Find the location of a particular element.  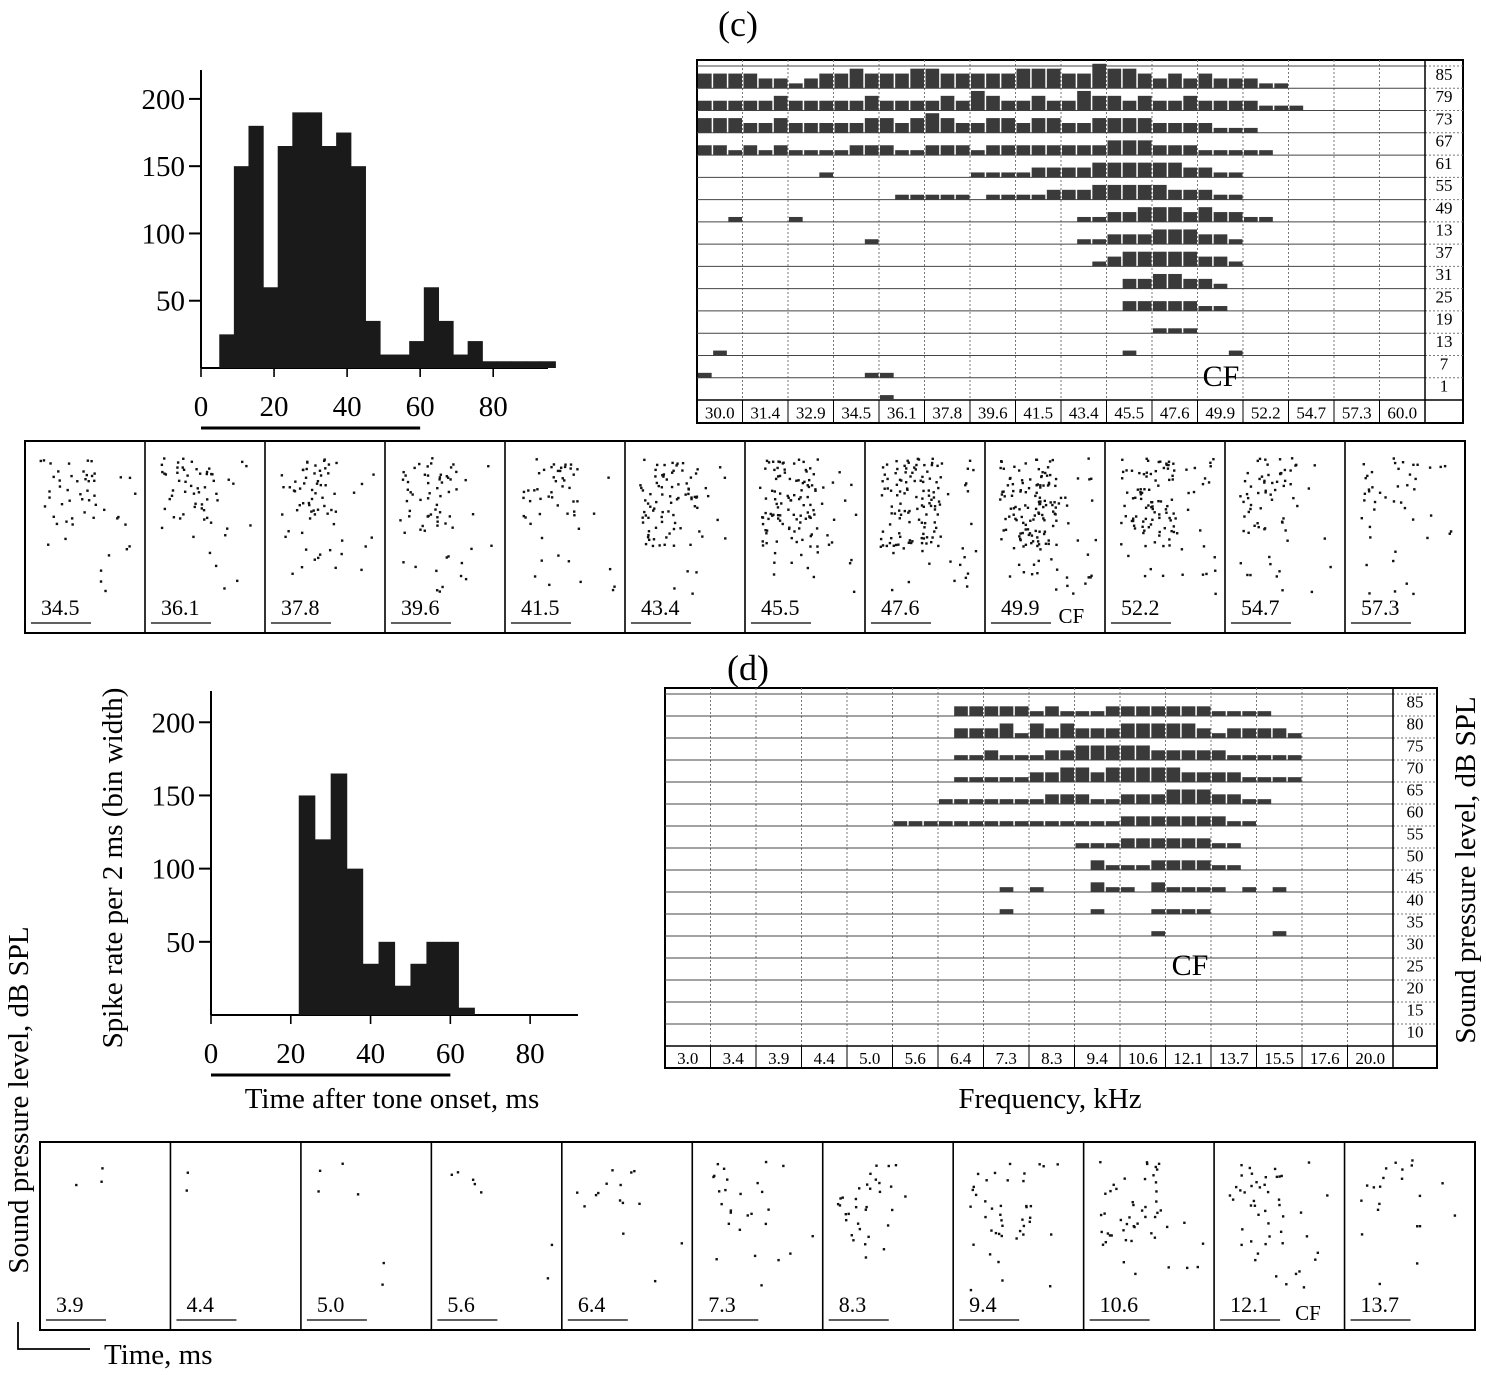

raster-freq-label: 57.3 is located at coordinates (1380, 607).